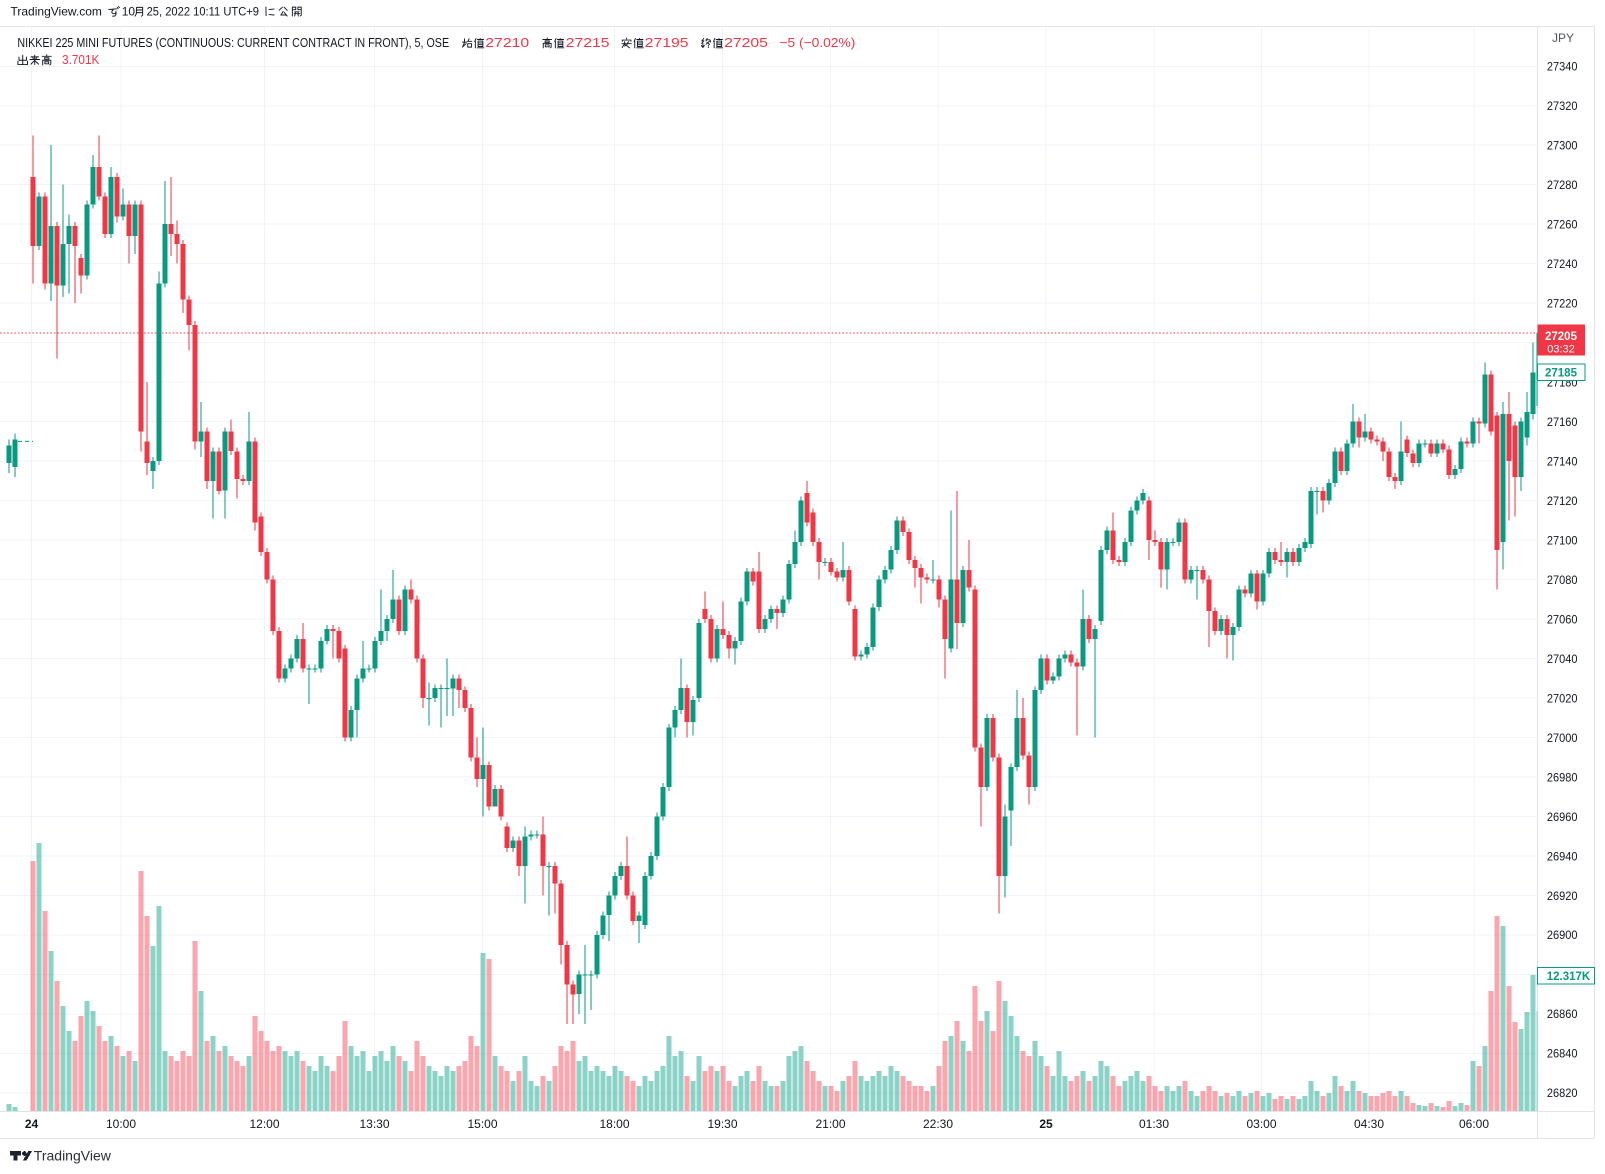  Describe the element at coordinates (1261, 1124) in the screenshot. I see `svg-text: 03:00` at that location.